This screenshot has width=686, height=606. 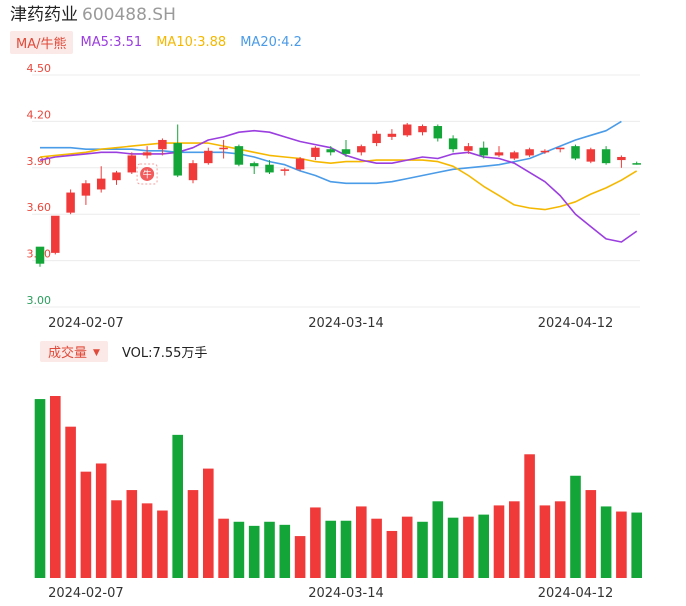 I want to click on bull-badge-frame, so click(x=147, y=174).